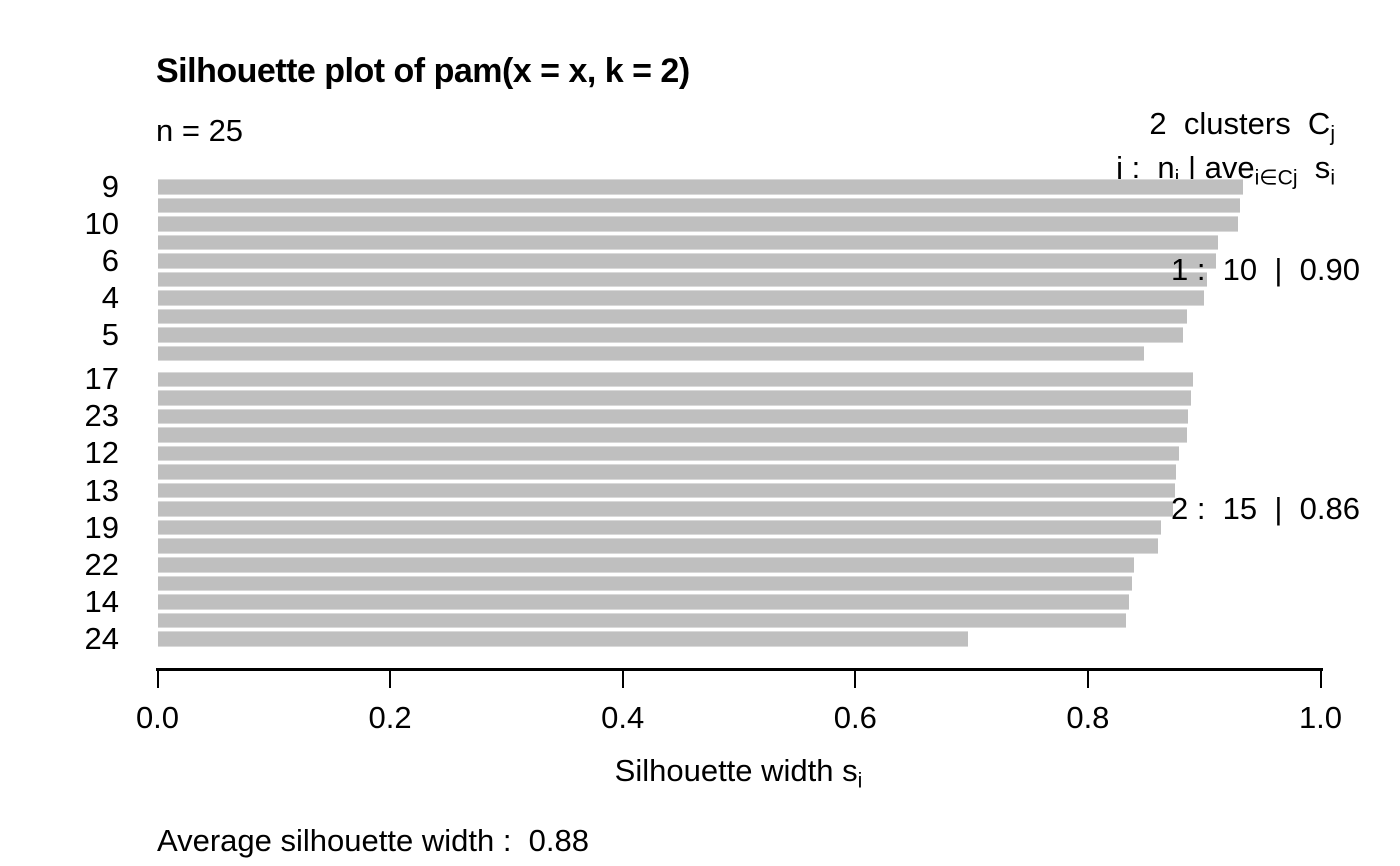  I want to click on observation-label: 19, so click(101, 527).